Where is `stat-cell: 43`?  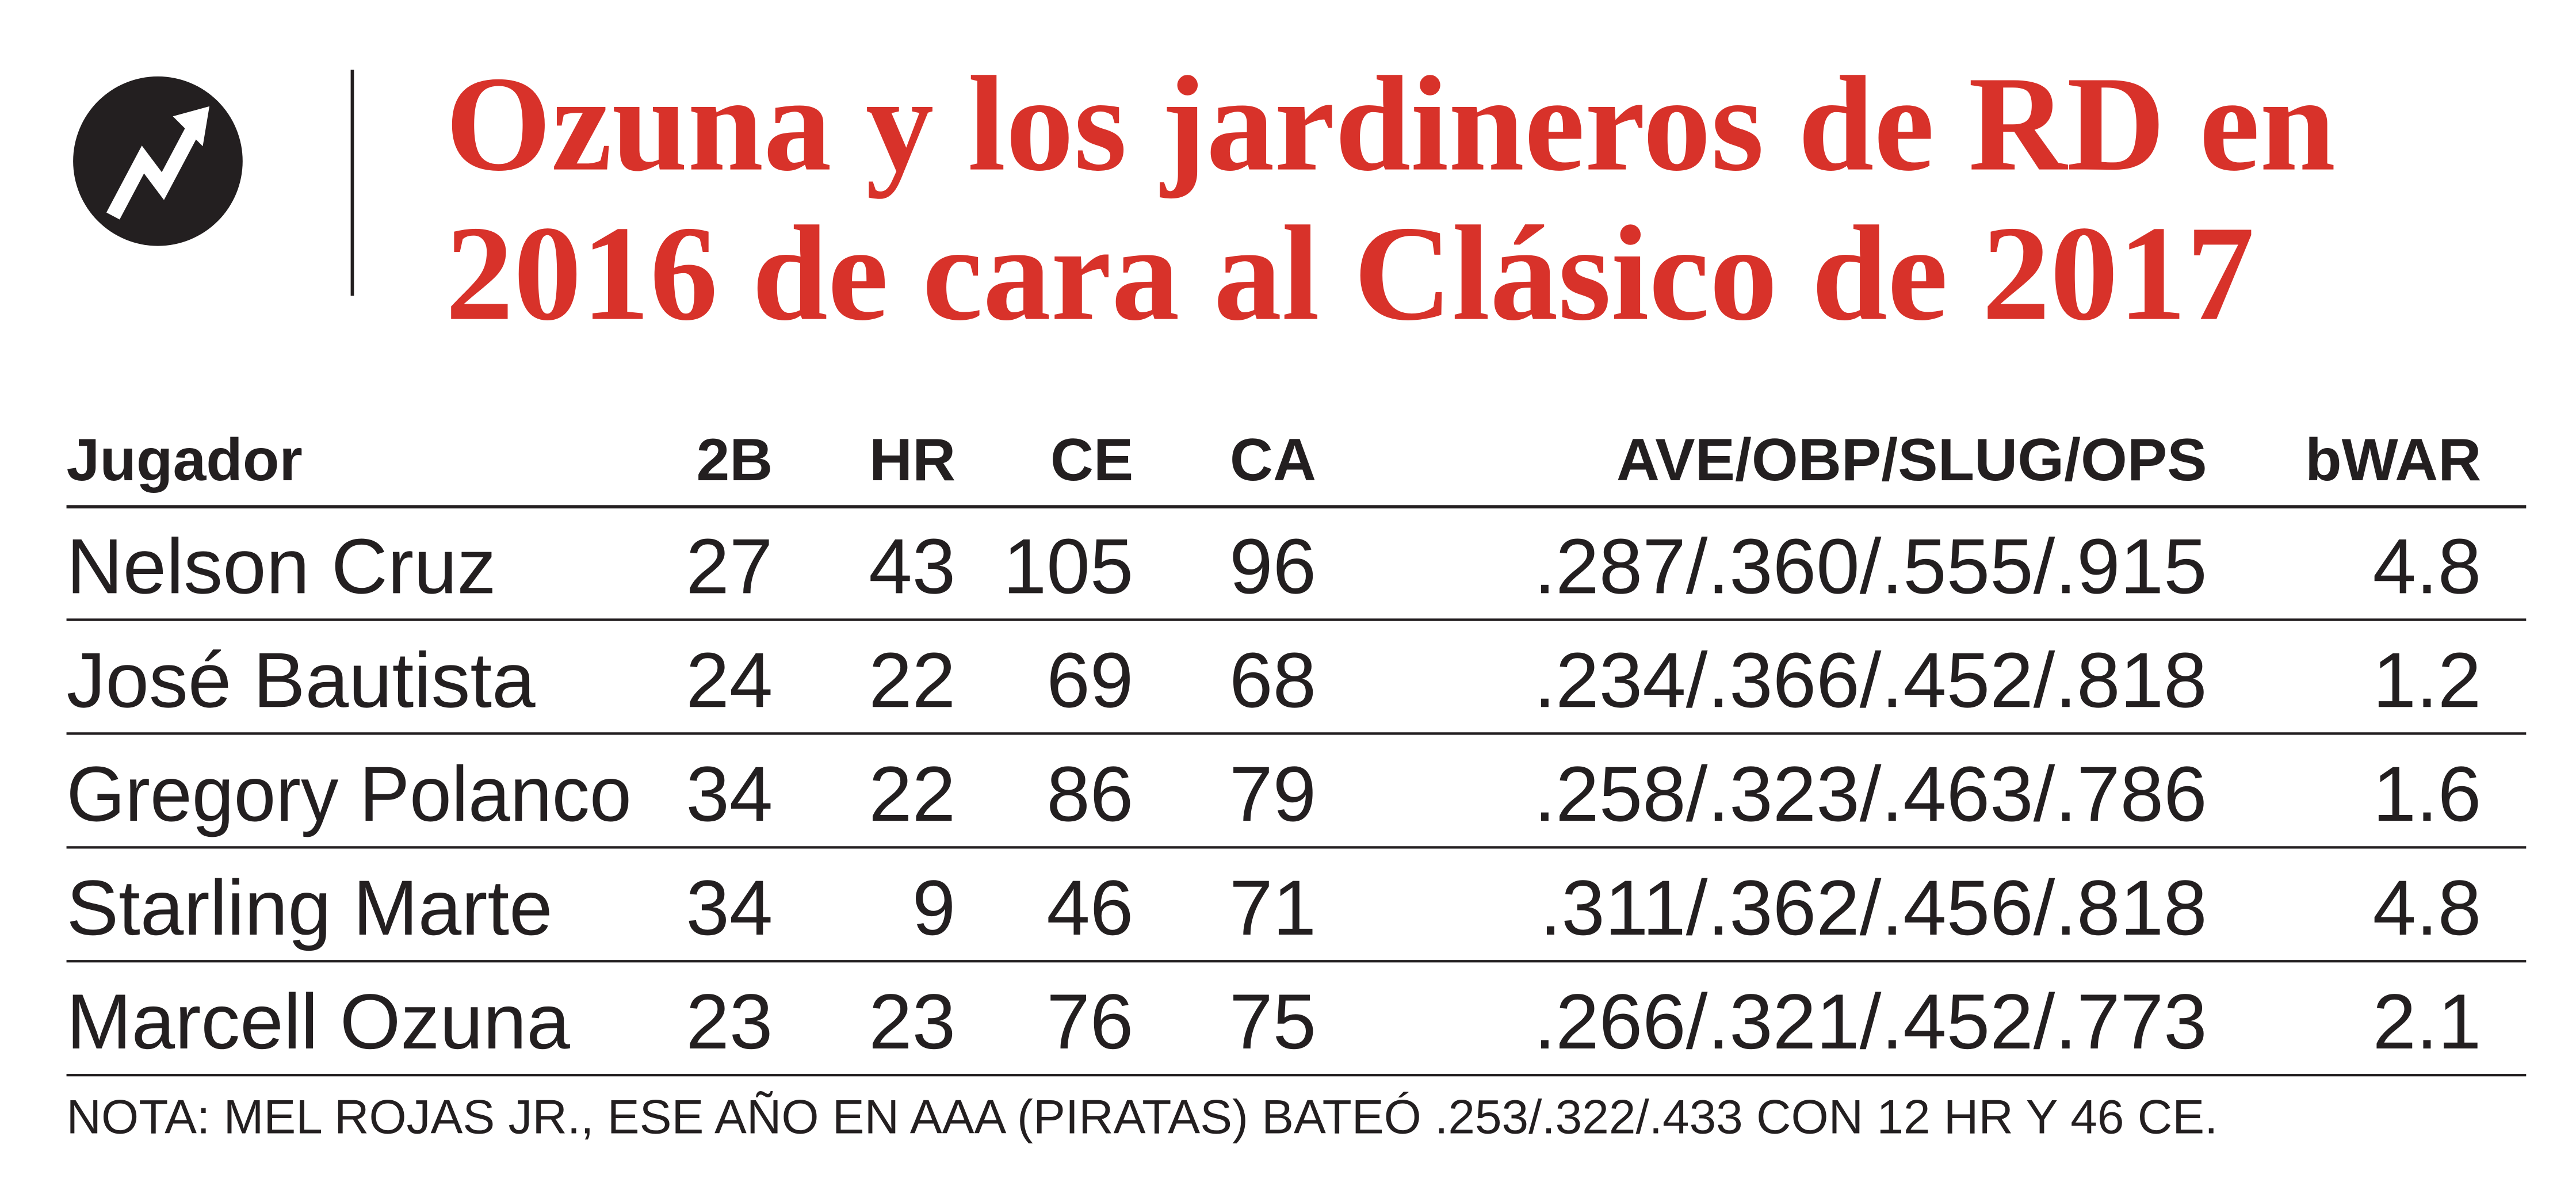
stat-cell: 43 is located at coordinates (912, 566).